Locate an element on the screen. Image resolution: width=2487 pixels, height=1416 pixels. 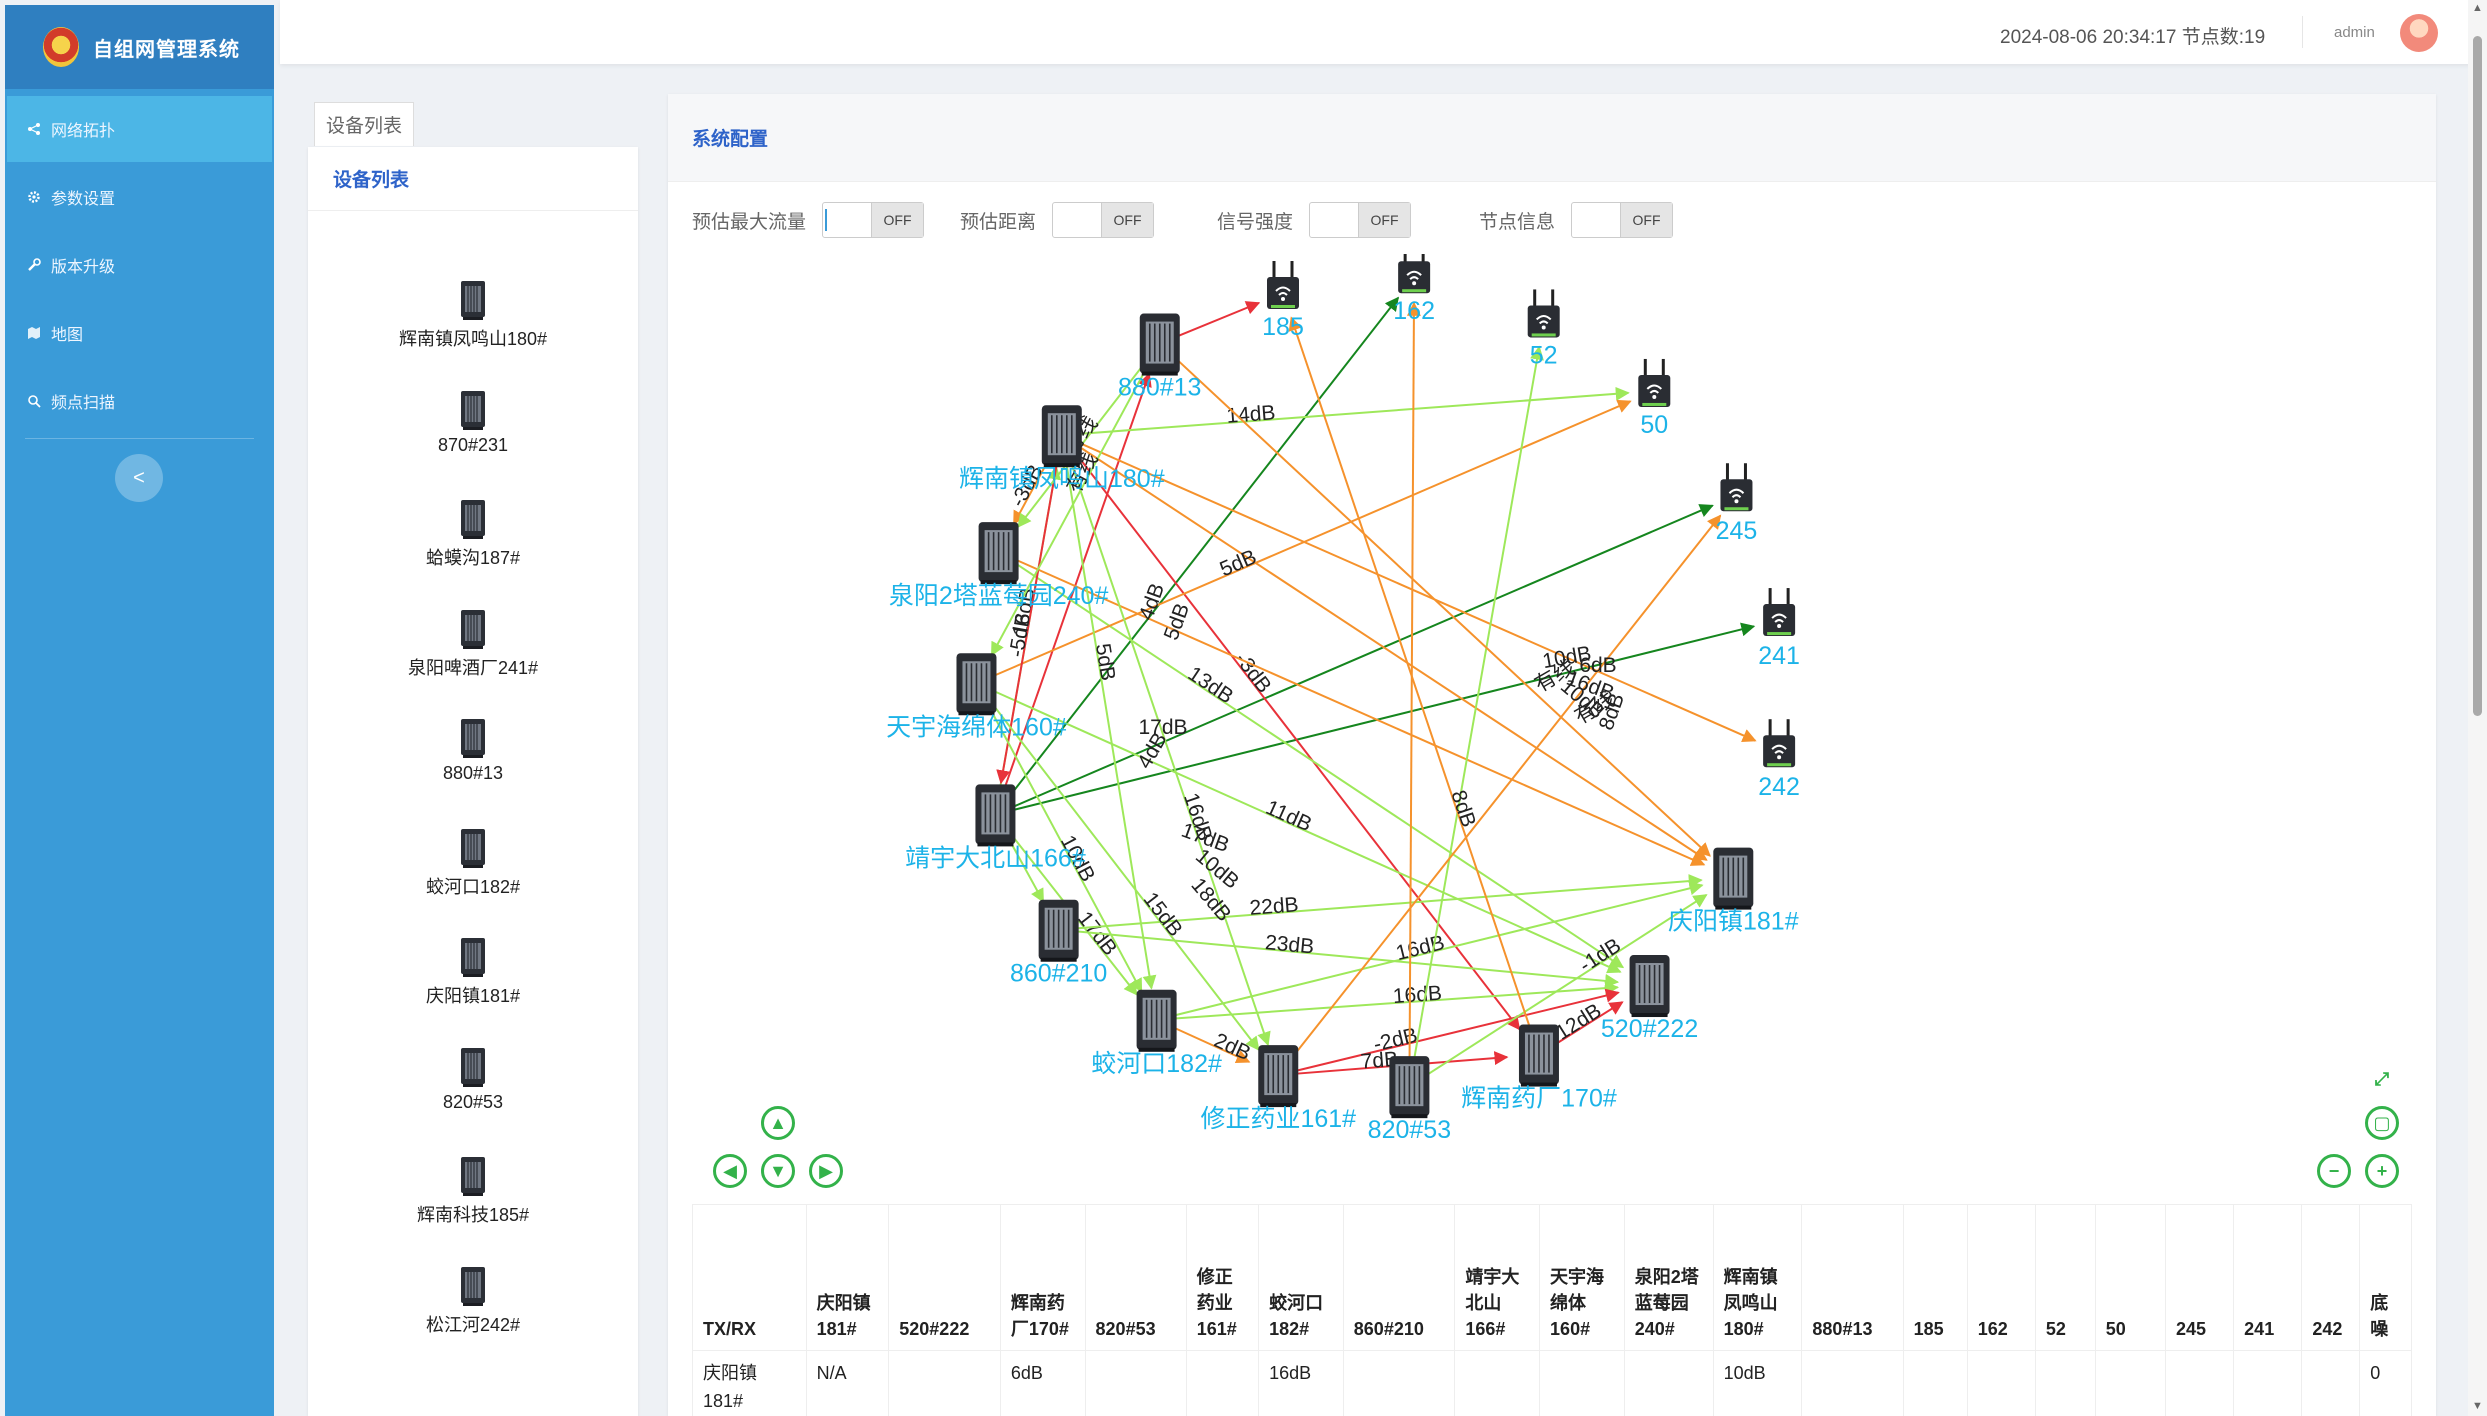
page-scrollbar-thumb is located at coordinates (2477, 376).